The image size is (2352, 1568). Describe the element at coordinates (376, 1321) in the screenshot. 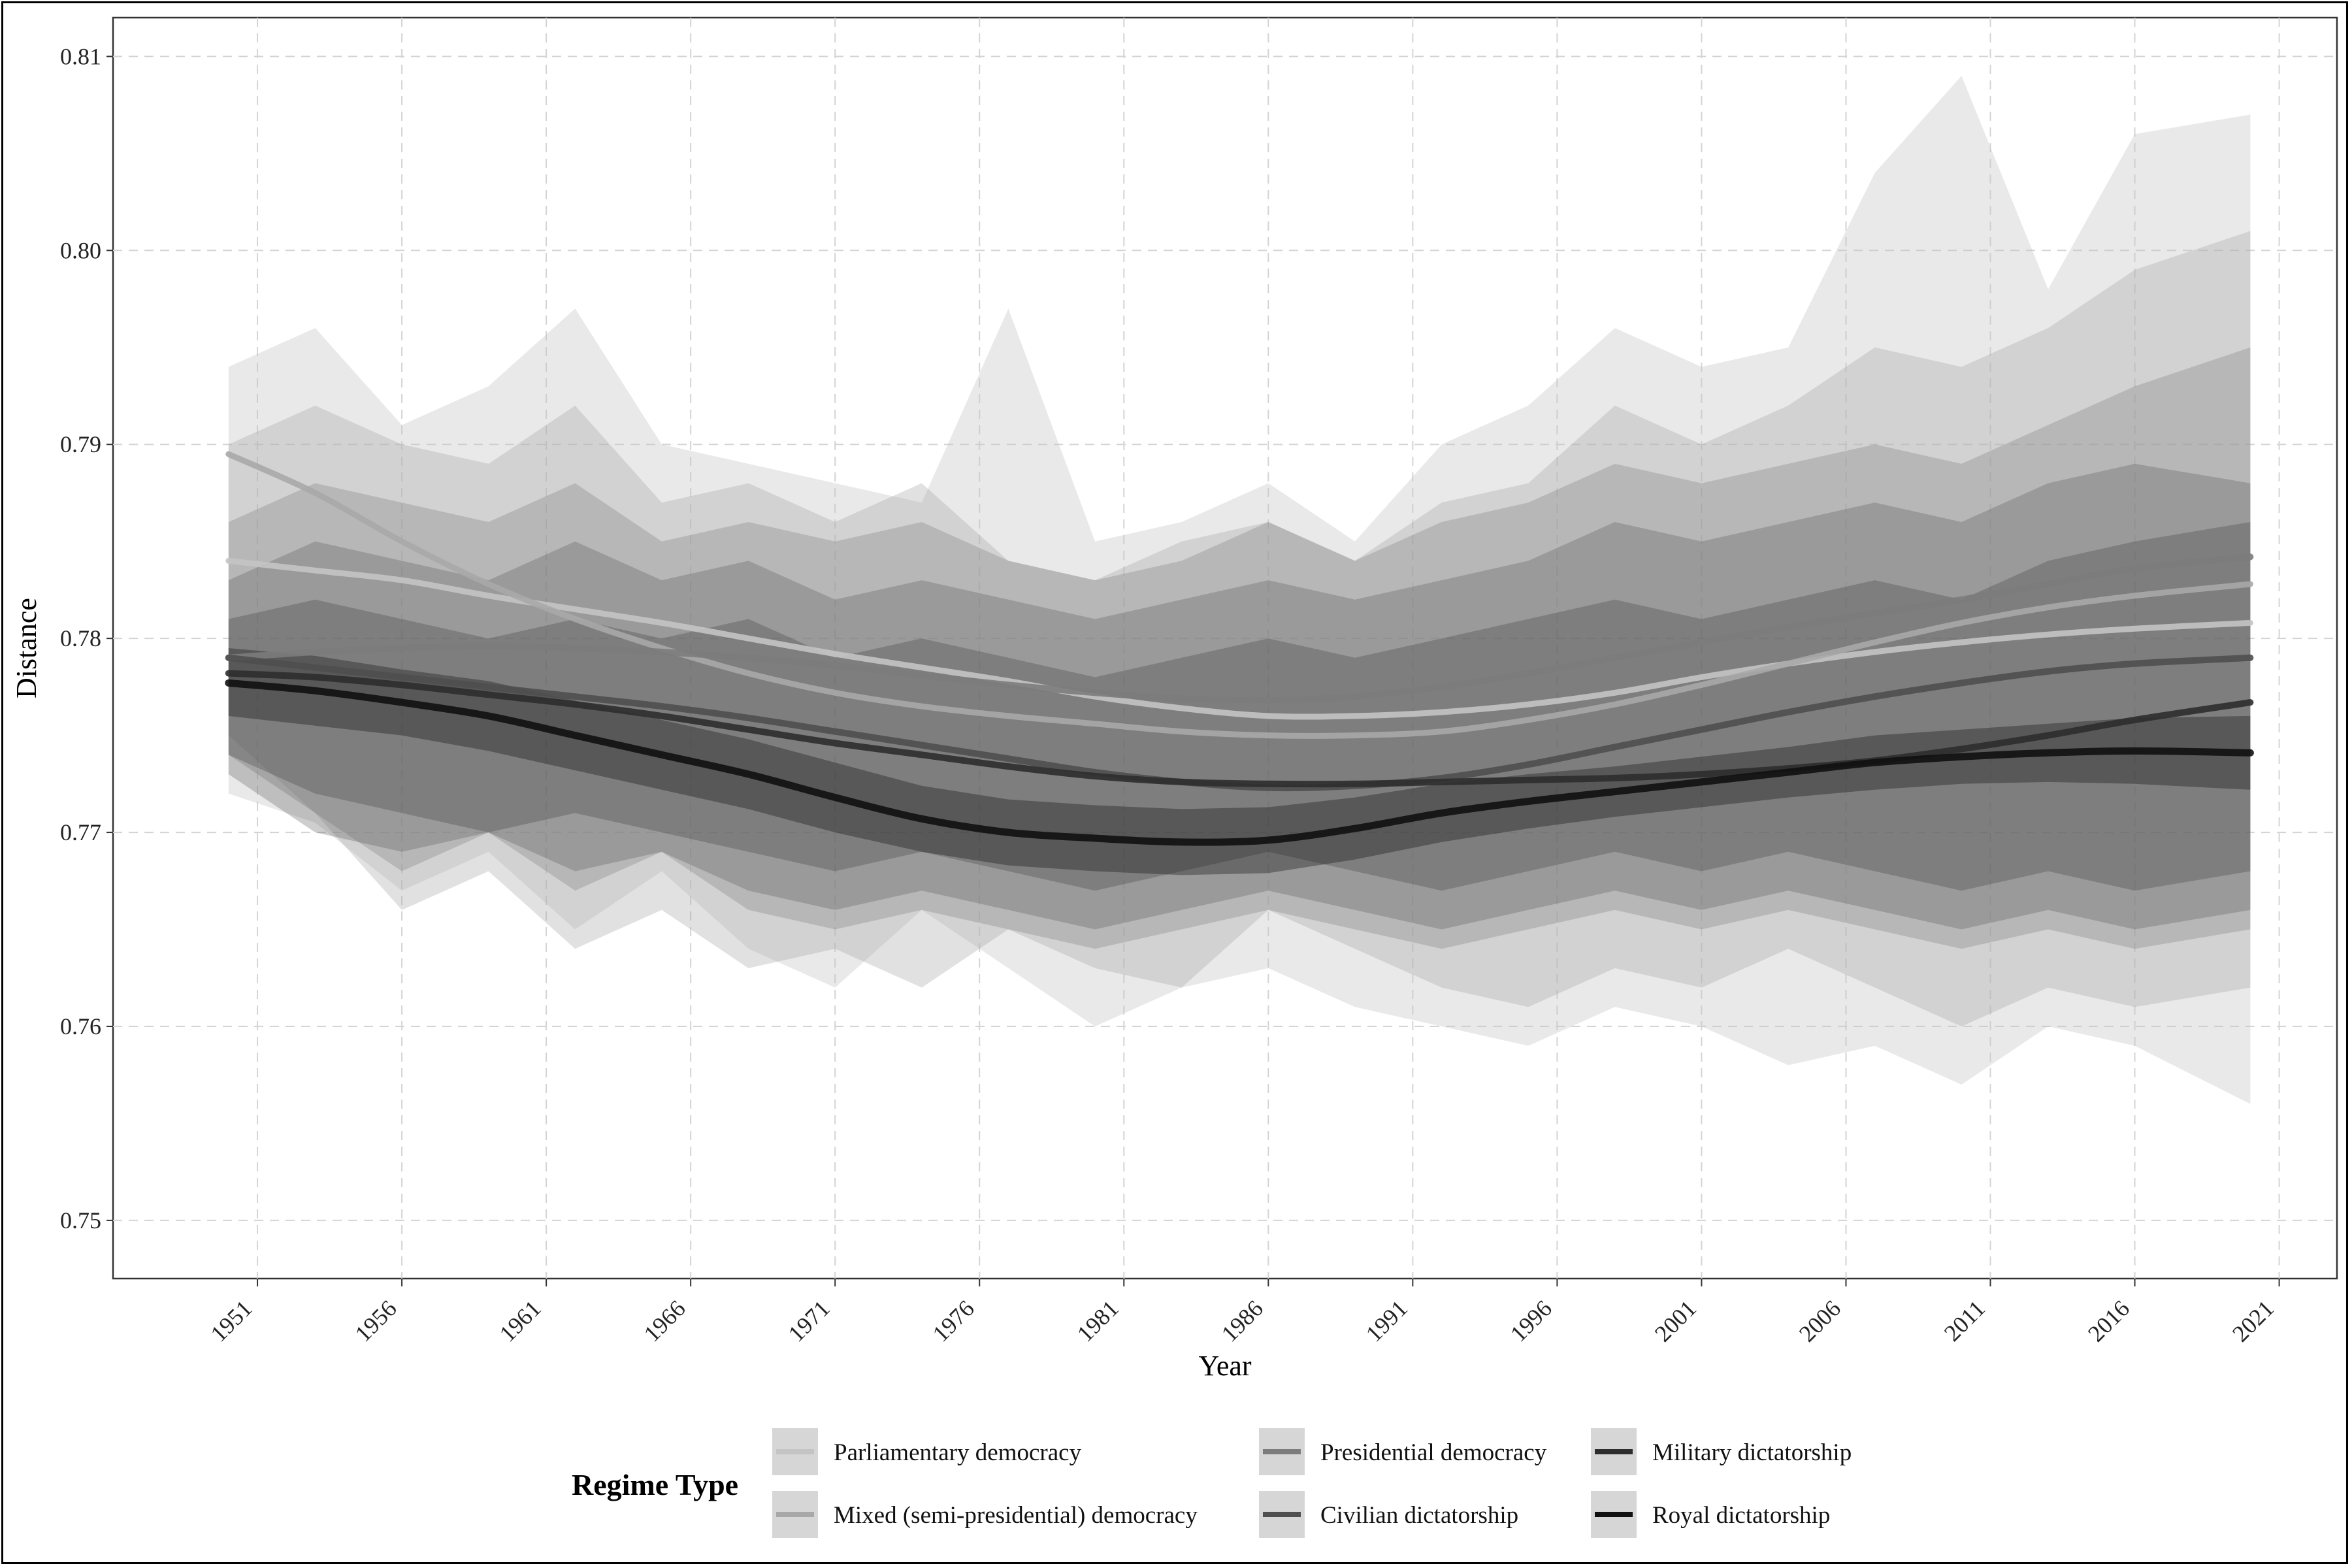

I see `x-tick-label: 1956` at that location.